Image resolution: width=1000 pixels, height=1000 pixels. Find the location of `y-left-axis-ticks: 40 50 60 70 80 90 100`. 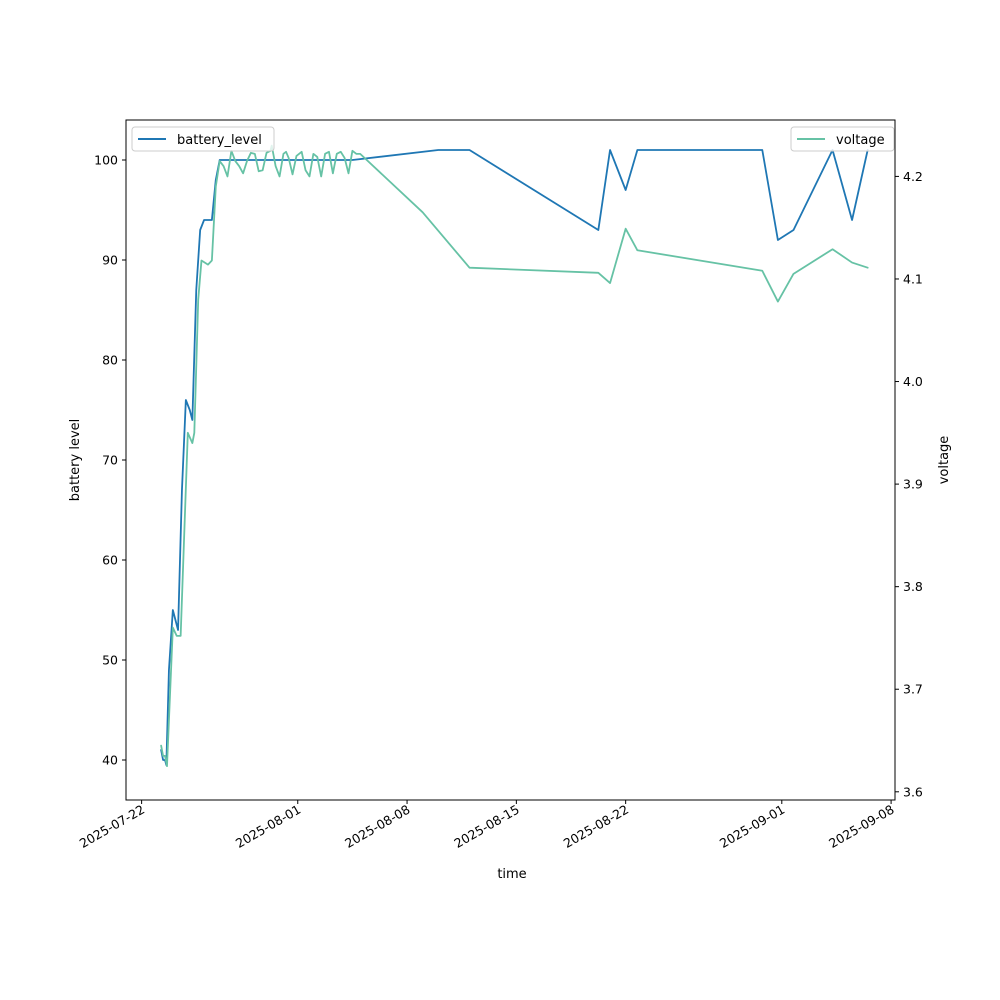

y-left-axis-ticks: 40 50 60 70 80 90 100 is located at coordinates (110, 460).